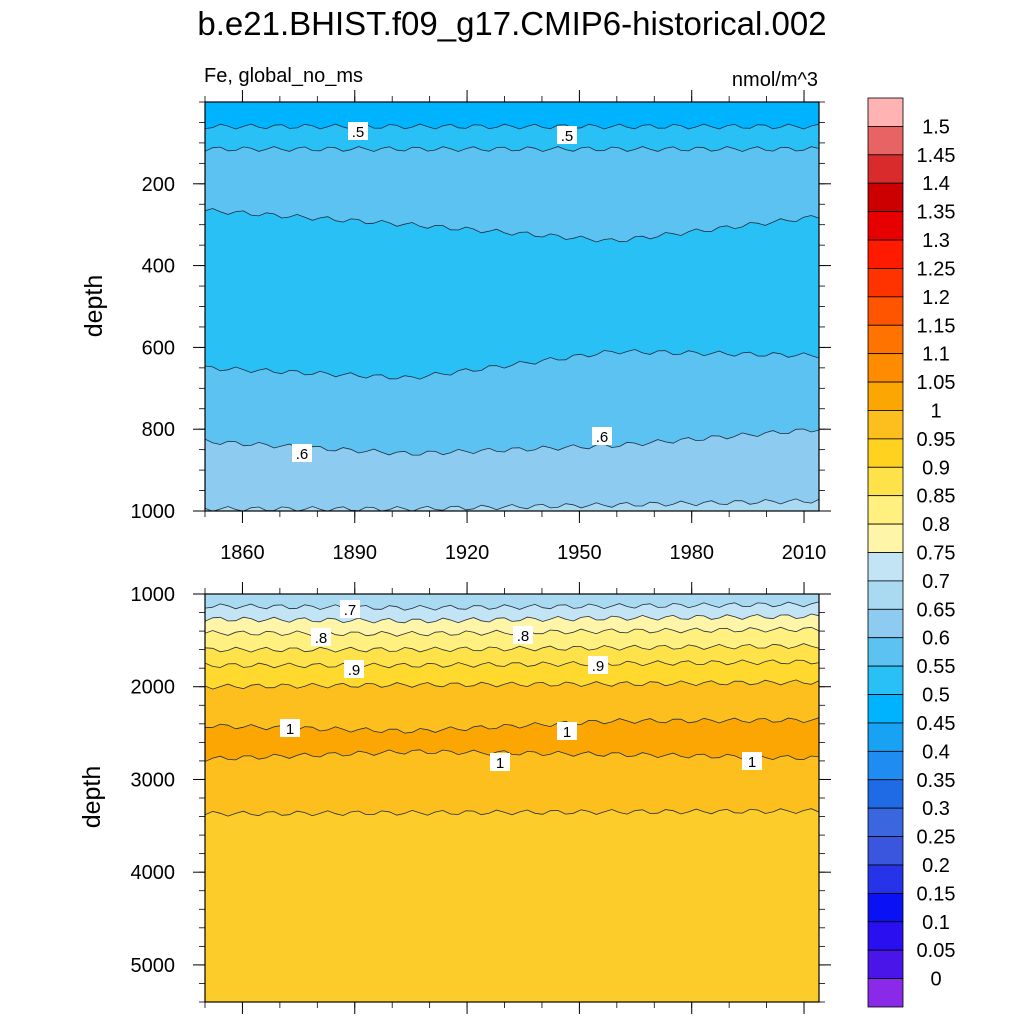 This screenshot has height=1024, width=1024. I want to click on colorbar-label: 0, so click(935, 980).